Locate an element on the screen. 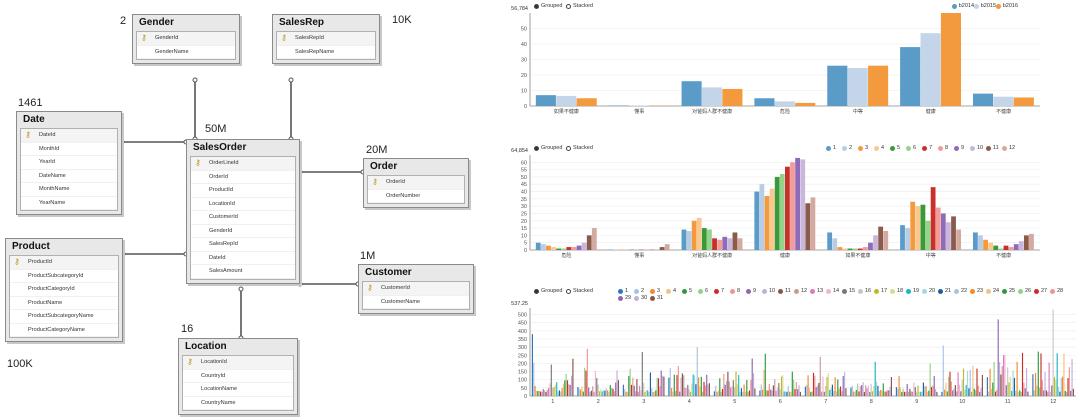 Image resolution: width=1080 pixels, height=420 pixels. legend-item: 9 is located at coordinates (754, 291).